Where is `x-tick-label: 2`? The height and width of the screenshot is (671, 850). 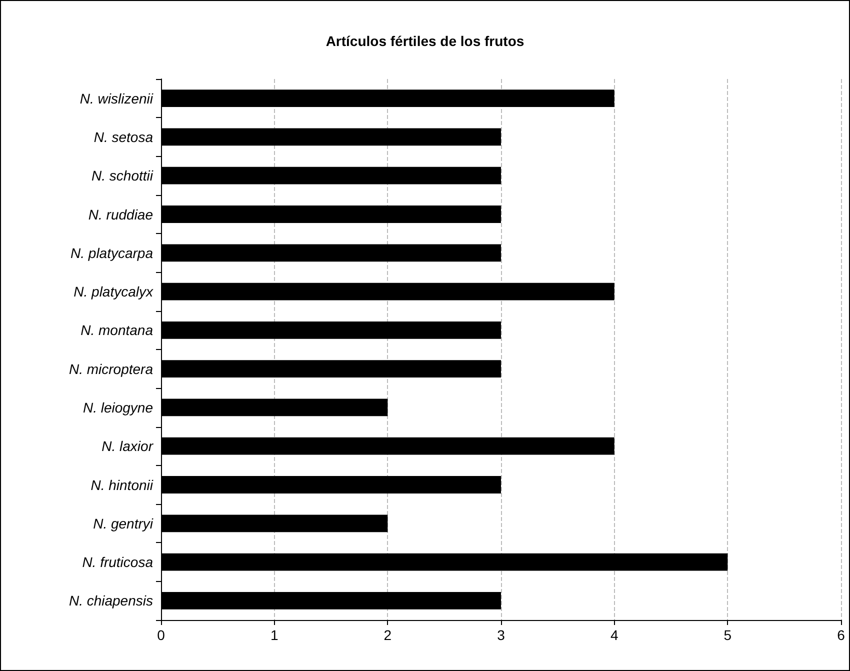
x-tick-label: 2 is located at coordinates (388, 635).